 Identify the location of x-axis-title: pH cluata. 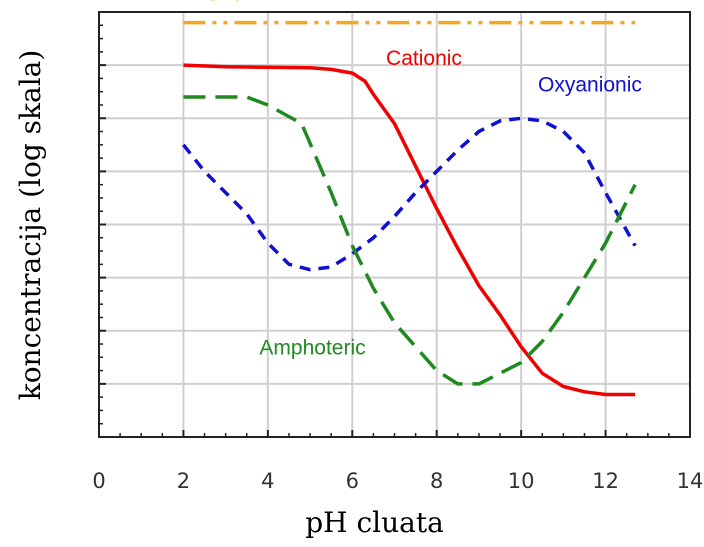
(374, 522).